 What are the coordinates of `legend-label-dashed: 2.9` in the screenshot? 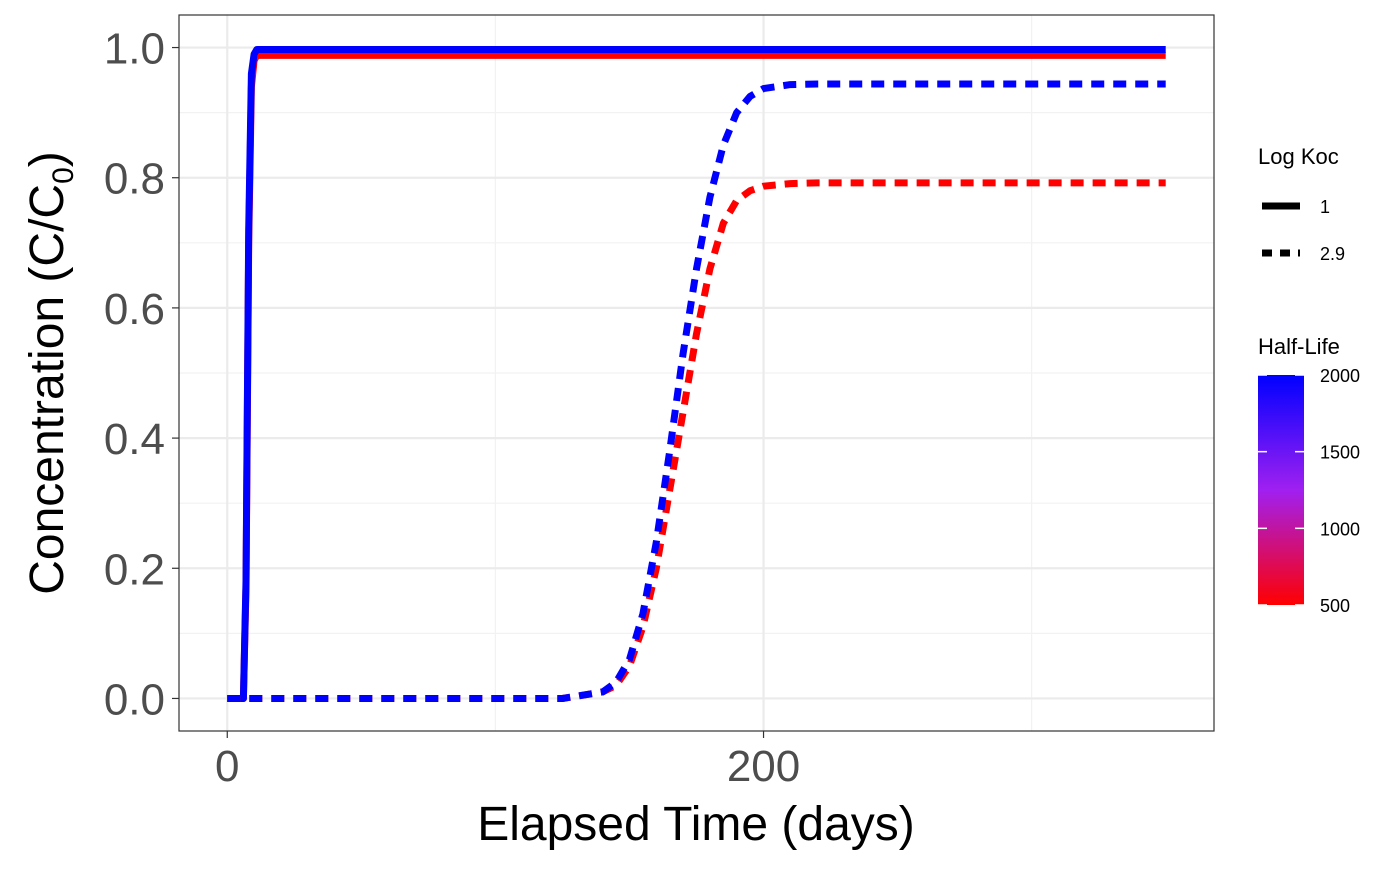 It's located at (1332, 254).